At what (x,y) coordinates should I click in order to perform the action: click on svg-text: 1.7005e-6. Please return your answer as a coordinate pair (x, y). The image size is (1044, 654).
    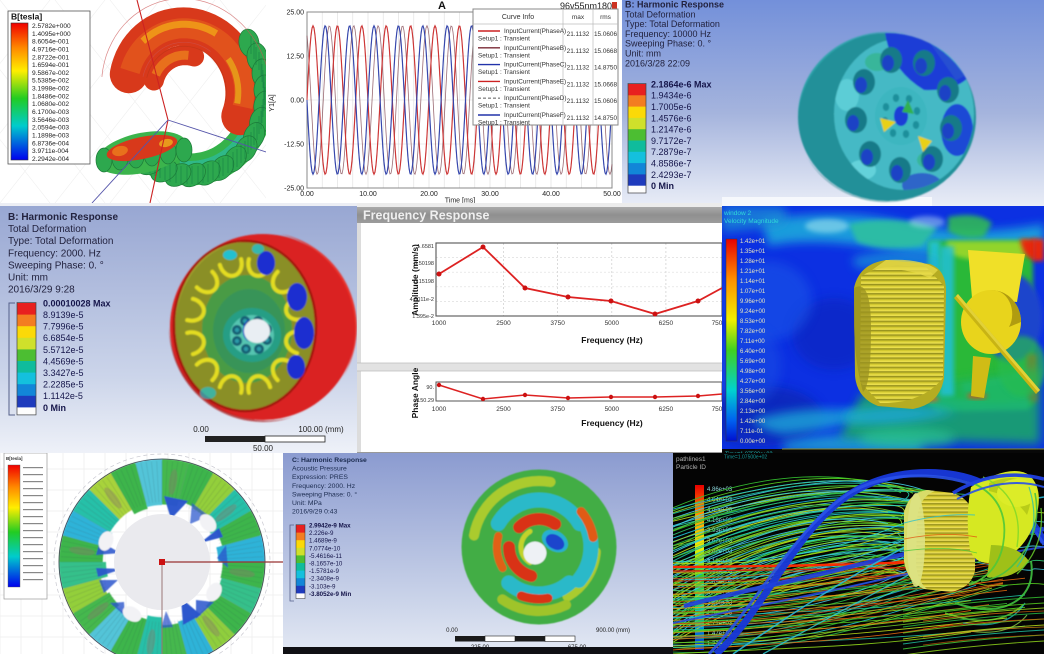
    Looking at the image, I should click on (671, 107).